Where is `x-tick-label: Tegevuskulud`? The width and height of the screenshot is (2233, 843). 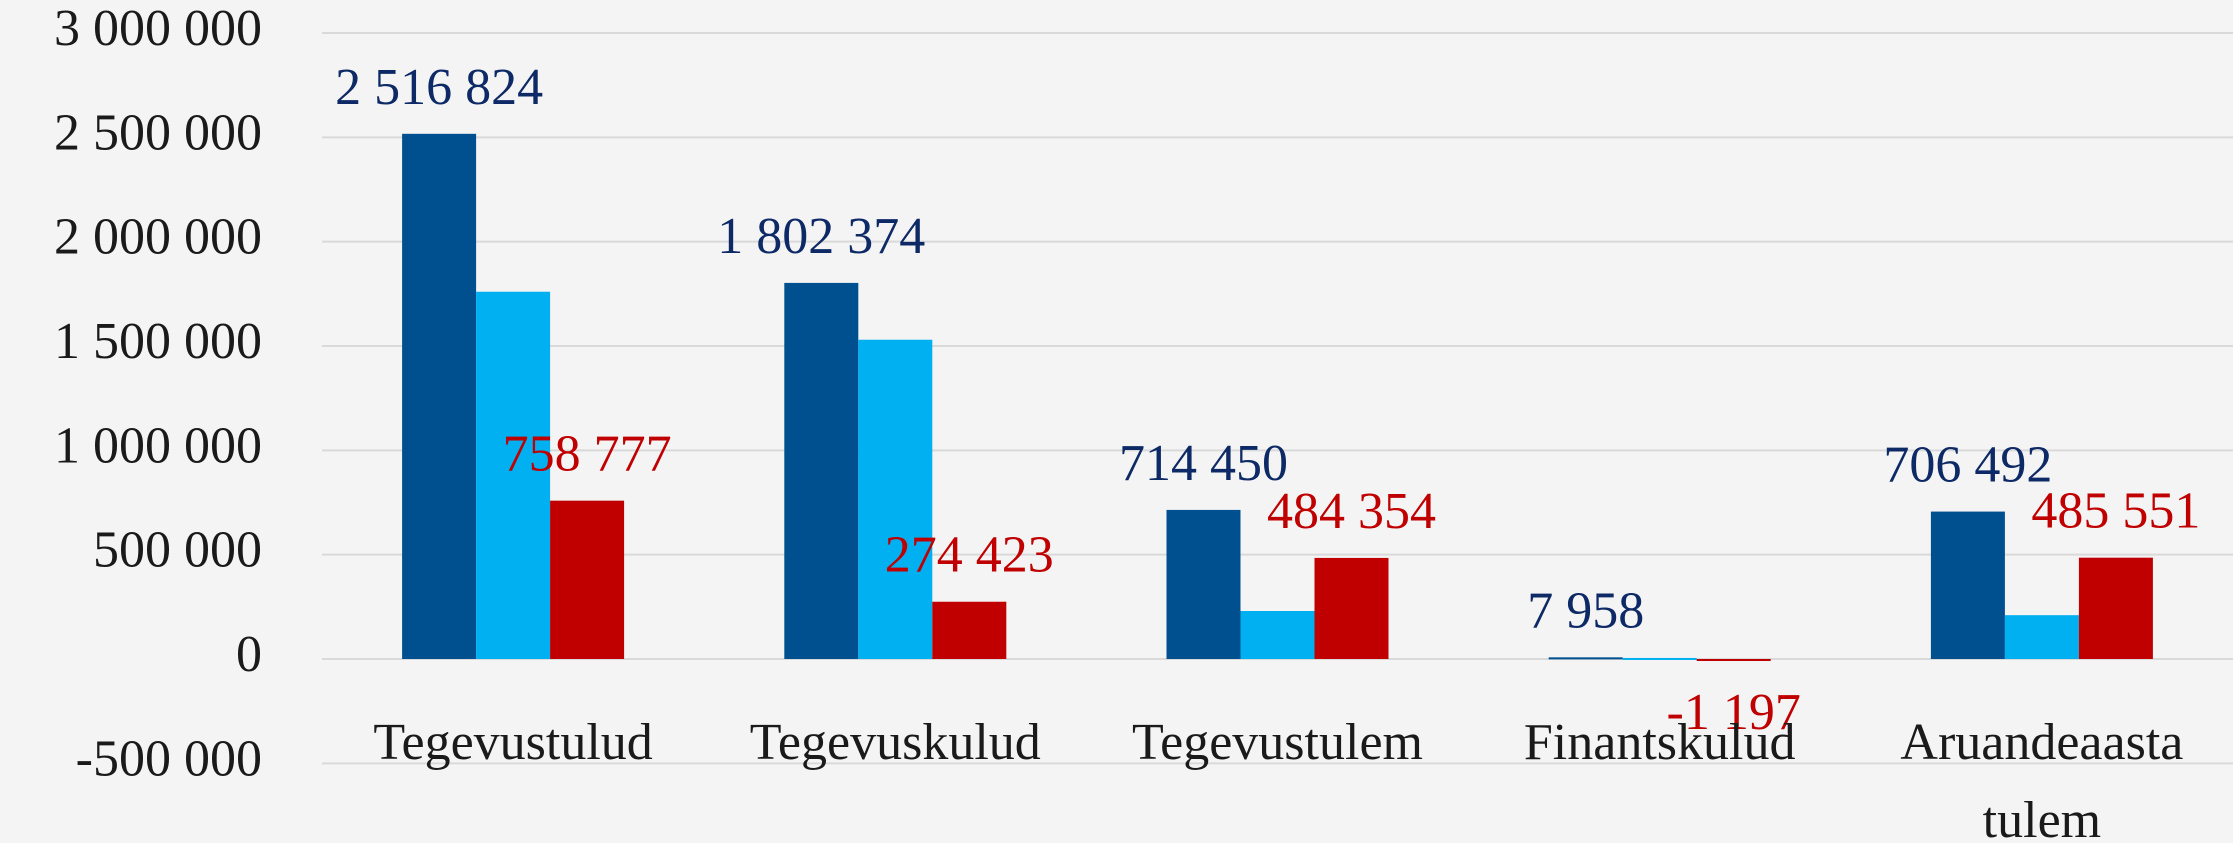 x-tick-label: Tegevuskulud is located at coordinates (895, 742).